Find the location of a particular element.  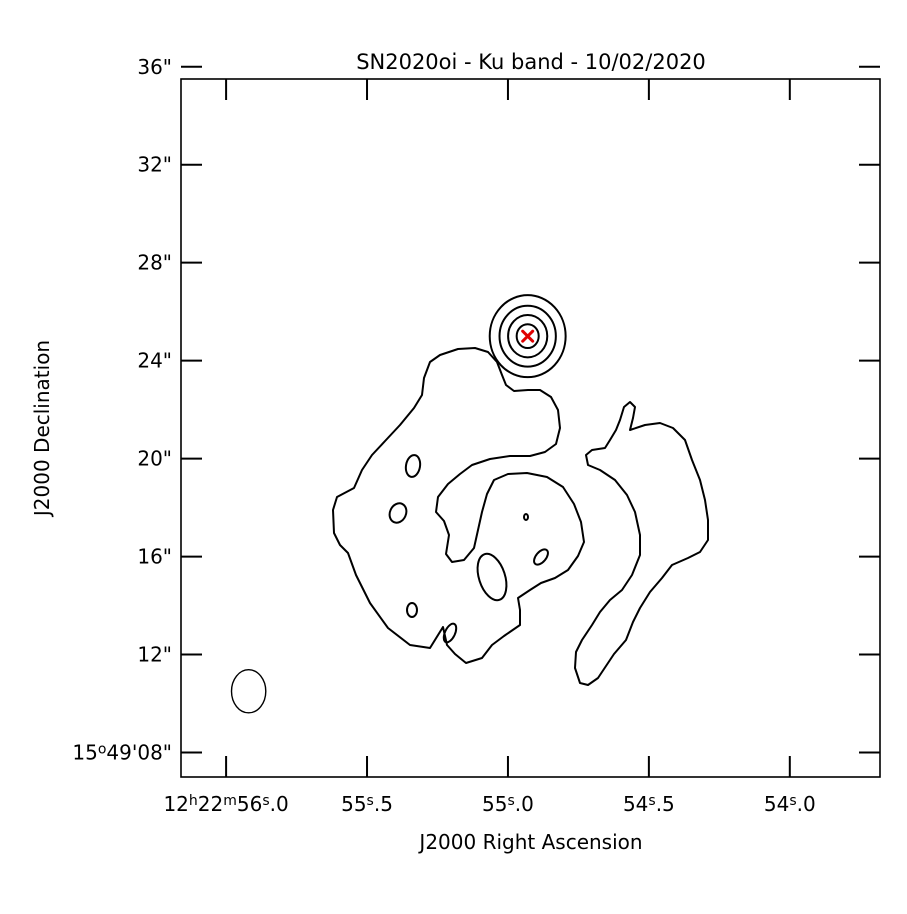

y-tick-label-part: o is located at coordinates (102, 749).